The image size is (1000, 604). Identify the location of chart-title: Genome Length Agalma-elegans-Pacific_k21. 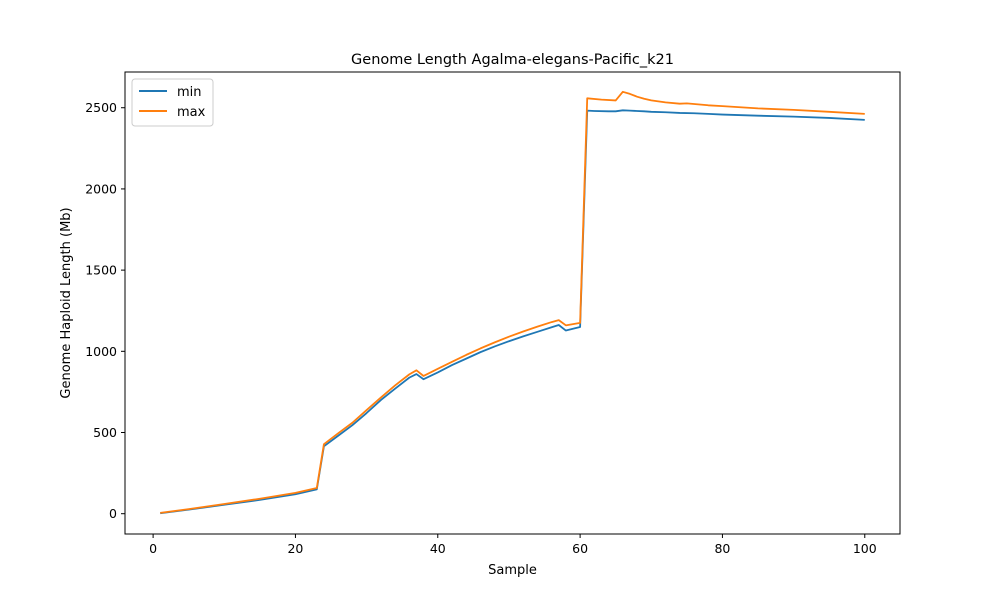
(512, 60).